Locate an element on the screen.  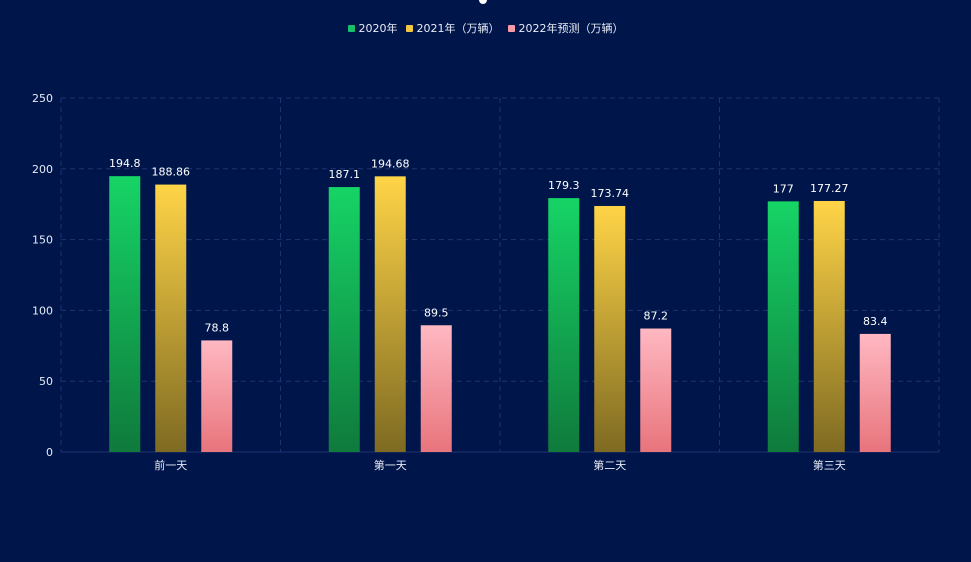
legend-item-2022: 2022年预测（万辆） is located at coordinates (565, 28).